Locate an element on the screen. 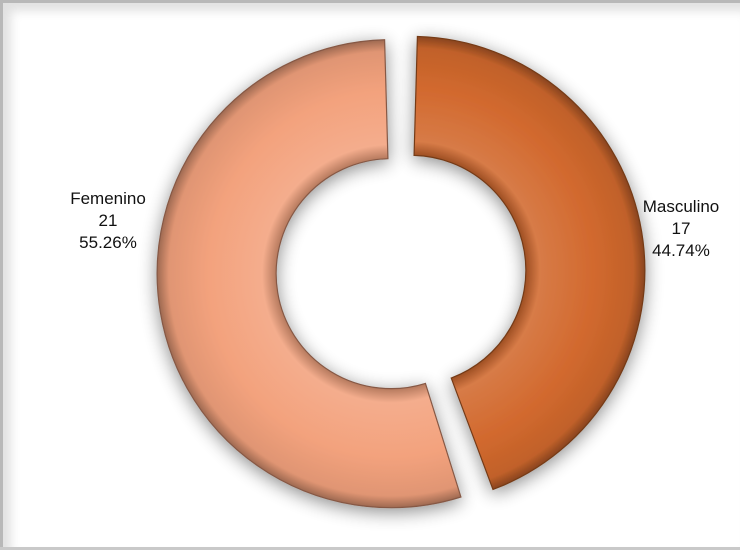 The image size is (740, 550). slice-value: 17 is located at coordinates (681, 228).